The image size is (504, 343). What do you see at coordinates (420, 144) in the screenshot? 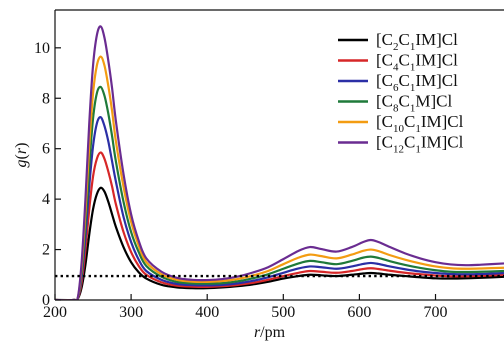
I see `legend-label-6: [C12C1IM]Cl` at bounding box center [420, 144].